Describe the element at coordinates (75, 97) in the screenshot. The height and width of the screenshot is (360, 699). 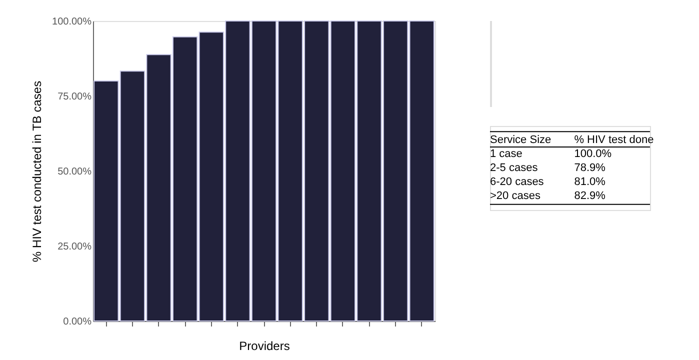
I see `y-tick-label: 75.00%` at that location.